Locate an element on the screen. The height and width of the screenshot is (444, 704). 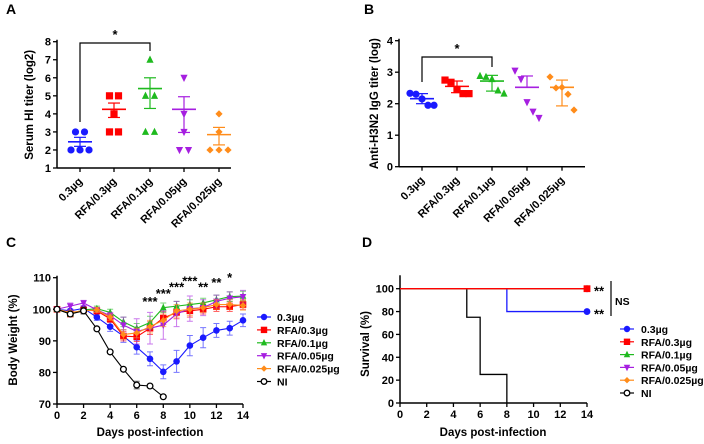
panel-label: B is located at coordinates (369, 9).